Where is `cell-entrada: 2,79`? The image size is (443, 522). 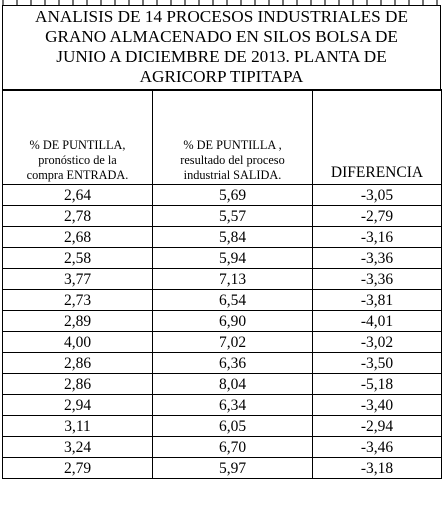
cell-entrada: 2,79 is located at coordinates (77, 468).